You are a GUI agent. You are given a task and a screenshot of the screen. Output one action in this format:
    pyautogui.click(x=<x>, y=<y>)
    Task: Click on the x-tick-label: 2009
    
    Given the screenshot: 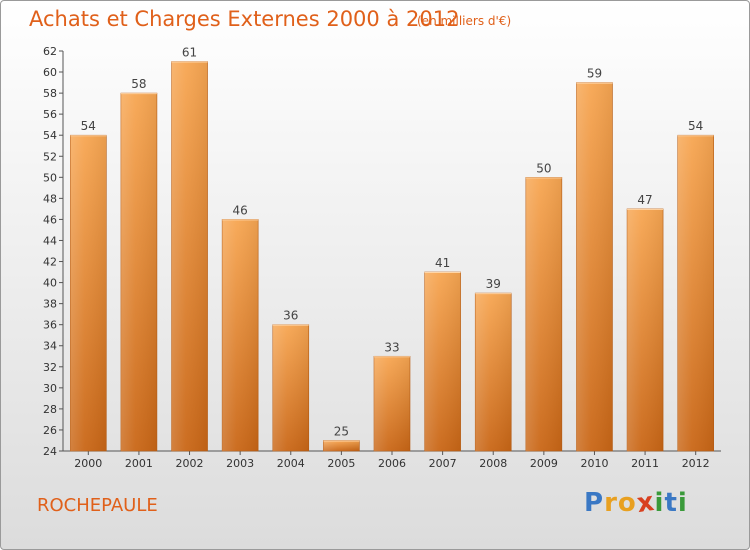 What is the action you would take?
    pyautogui.click(x=544, y=463)
    